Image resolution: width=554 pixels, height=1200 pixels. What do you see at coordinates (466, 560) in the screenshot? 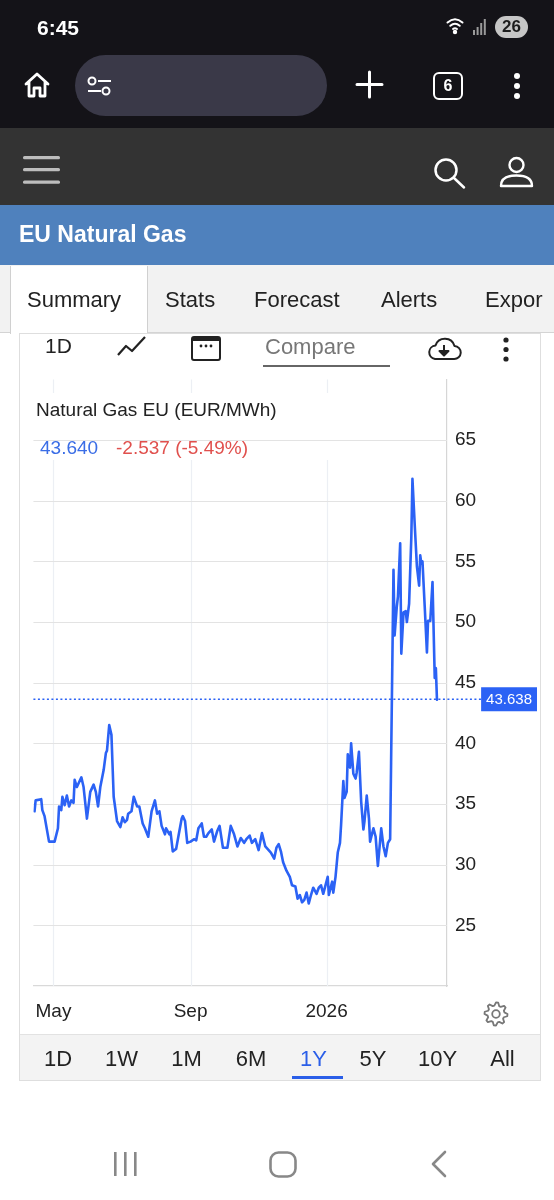
I see `y-tick-label: 55` at bounding box center [466, 560].